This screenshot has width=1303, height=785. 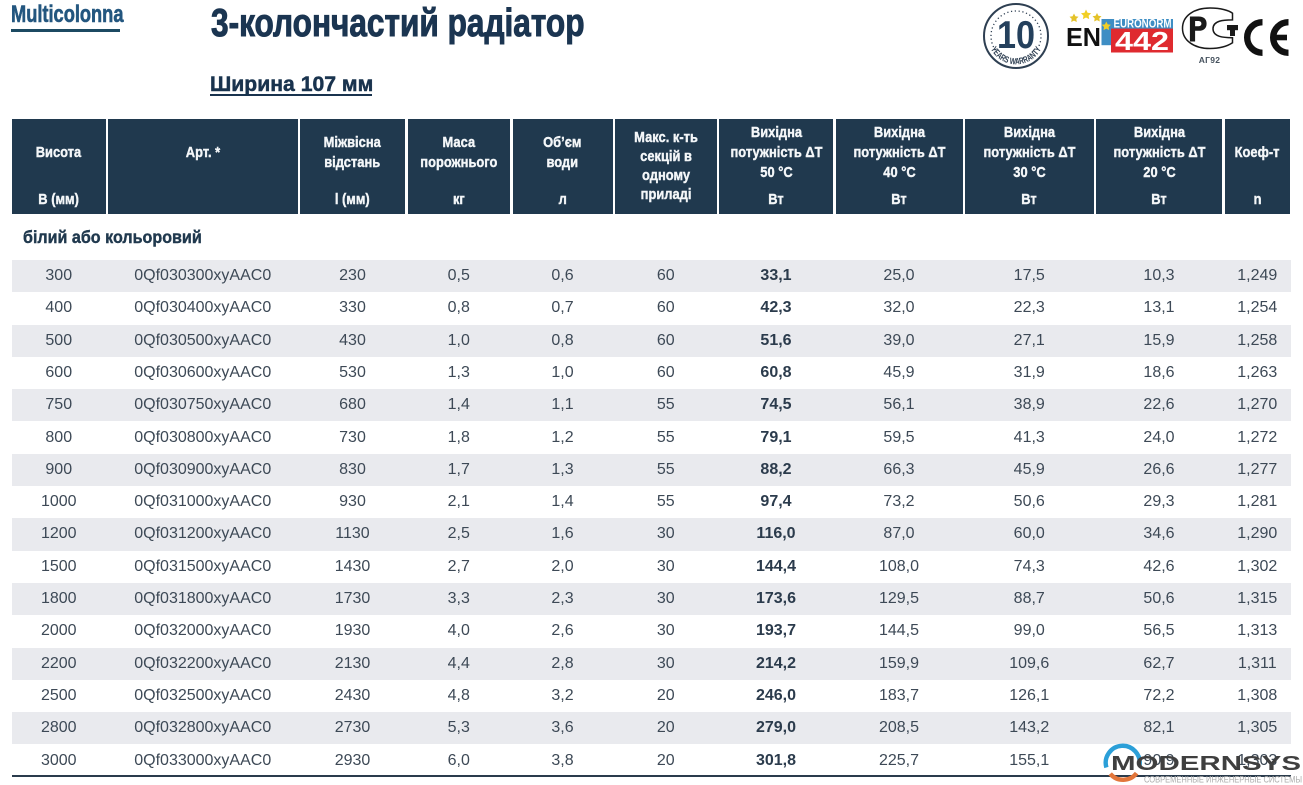 I want to click on svg-text: MODERNSYS, so click(x=1206, y=763).